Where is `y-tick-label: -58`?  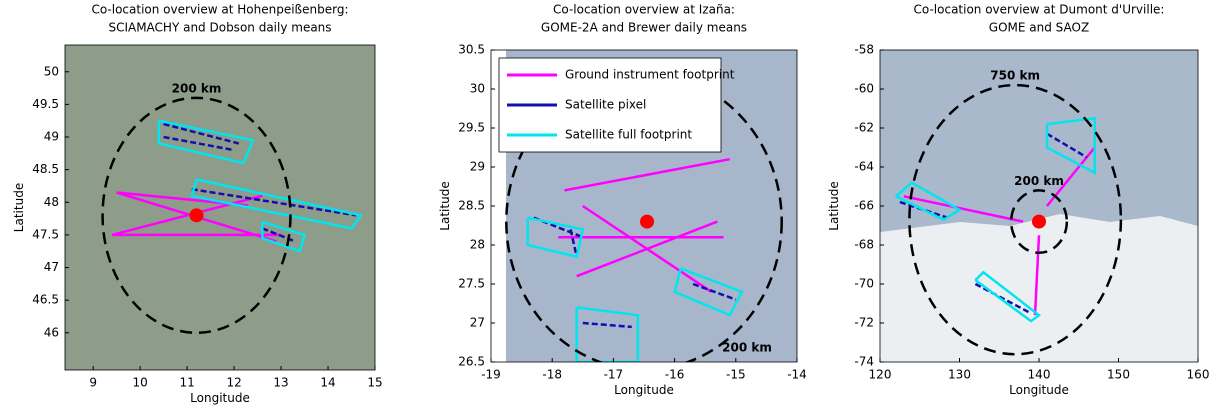
y-tick-label: -58 is located at coordinates (864, 50).